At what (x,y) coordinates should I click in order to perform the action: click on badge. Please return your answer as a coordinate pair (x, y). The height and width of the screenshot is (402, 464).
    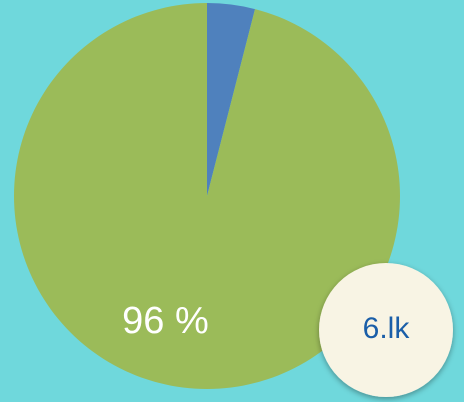
    Looking at the image, I should click on (386, 330).